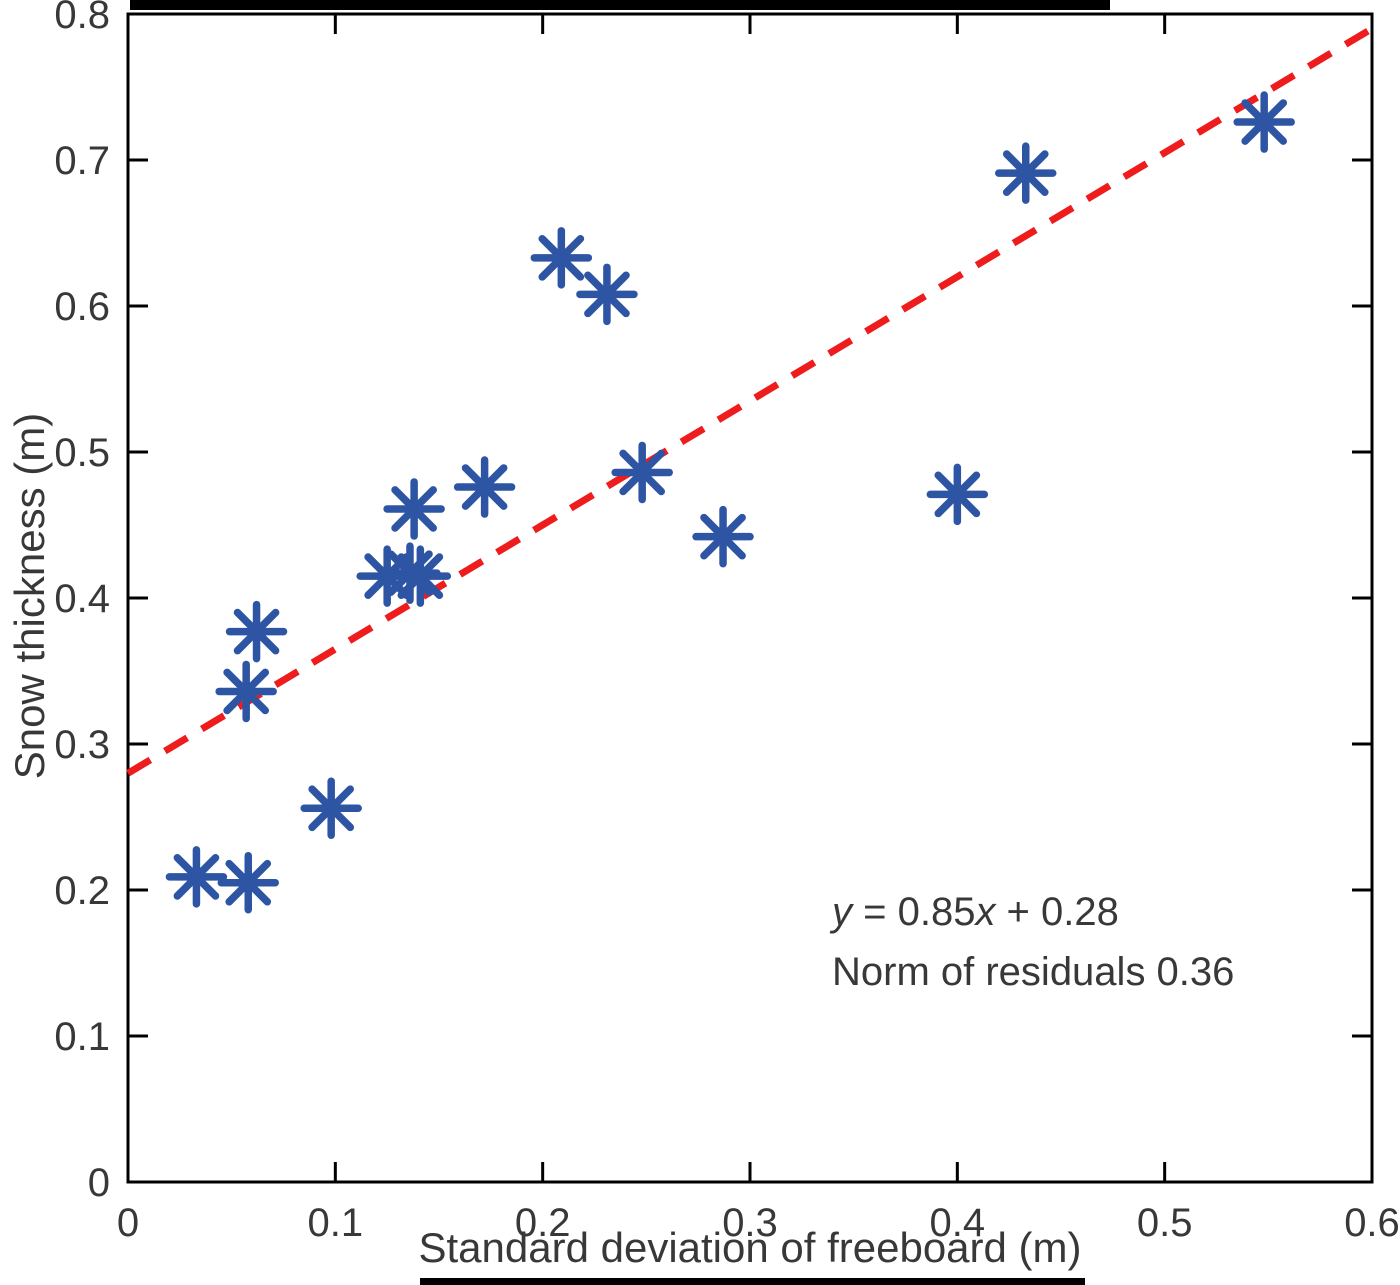  What do you see at coordinates (750, 1247) in the screenshot?
I see `x-axis-label: Standard deviation of freeboard (m)` at bounding box center [750, 1247].